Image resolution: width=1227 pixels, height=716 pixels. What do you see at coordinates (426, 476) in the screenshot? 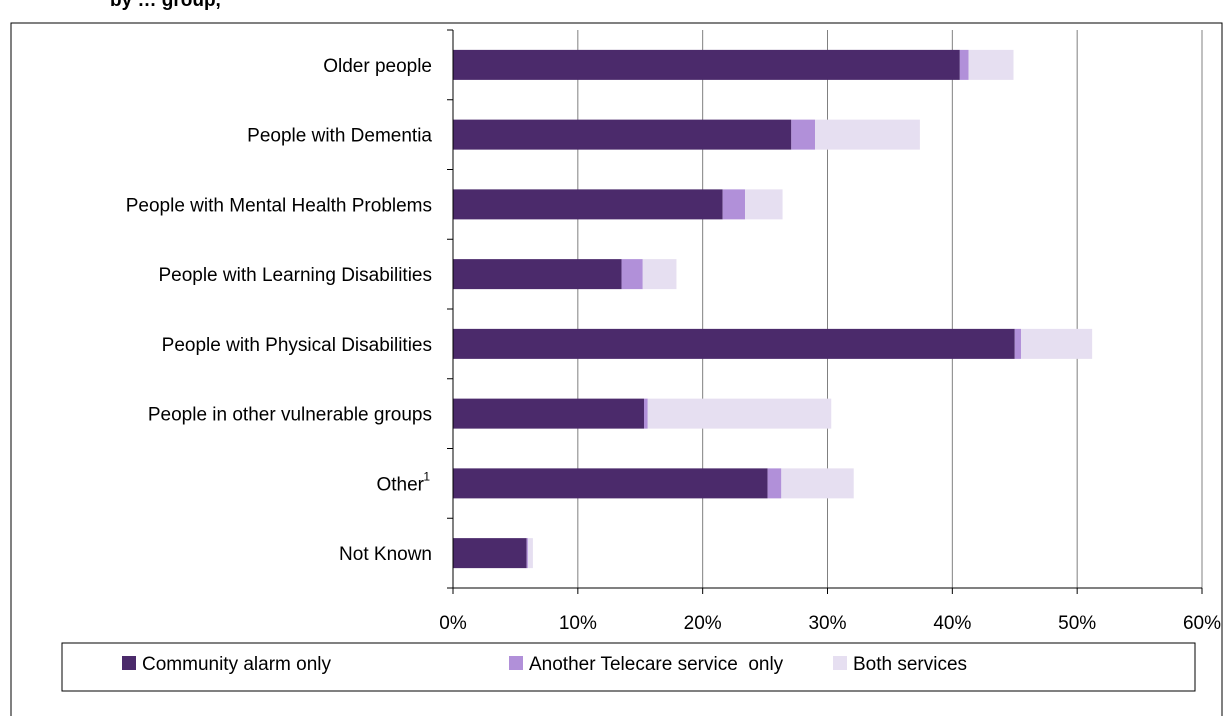
I see `category-footnote-marker: 1` at bounding box center [426, 476].